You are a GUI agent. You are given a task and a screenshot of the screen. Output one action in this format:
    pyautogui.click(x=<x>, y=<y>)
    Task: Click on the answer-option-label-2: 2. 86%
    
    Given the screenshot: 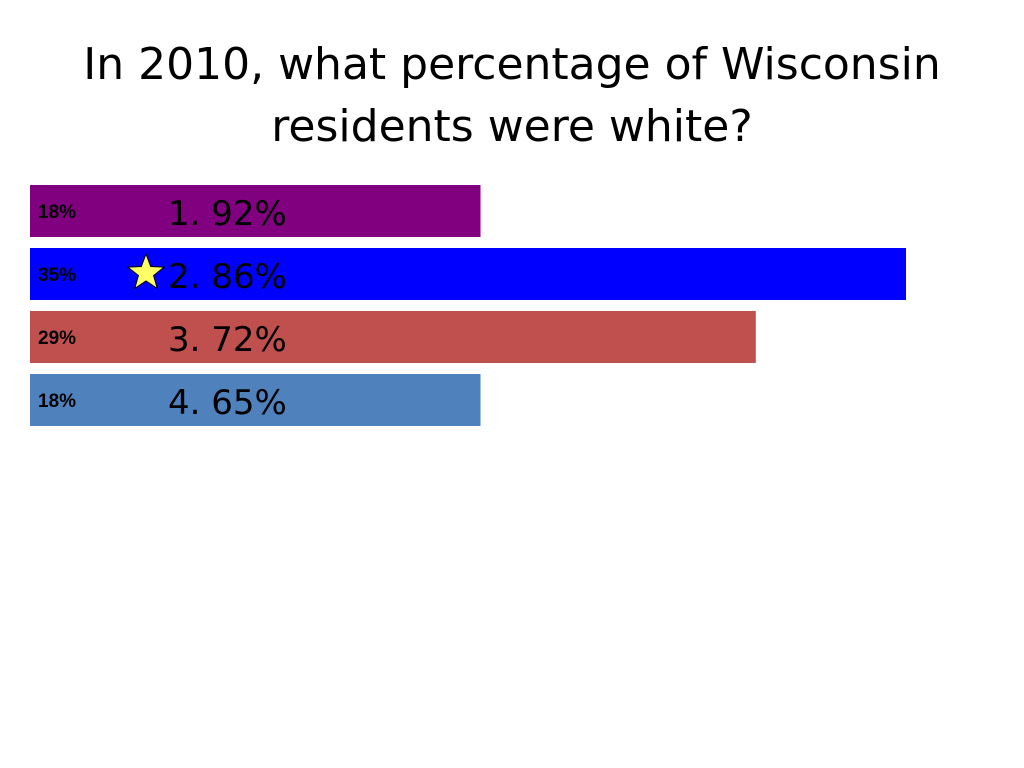 What is the action you would take?
    pyautogui.click(x=227, y=277)
    